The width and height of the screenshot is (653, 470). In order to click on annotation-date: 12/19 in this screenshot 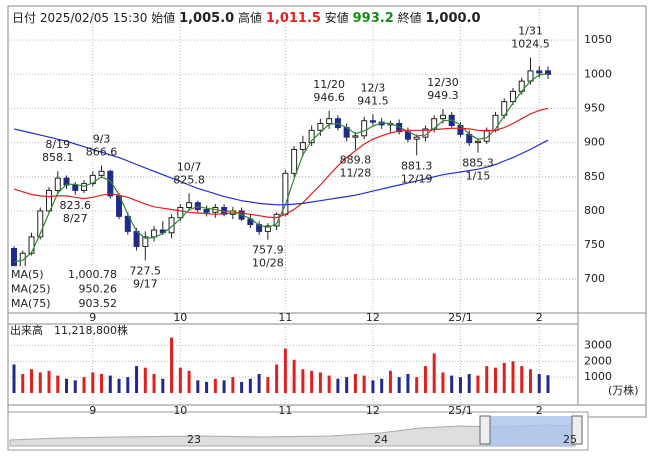, I will do `click(417, 178)`.